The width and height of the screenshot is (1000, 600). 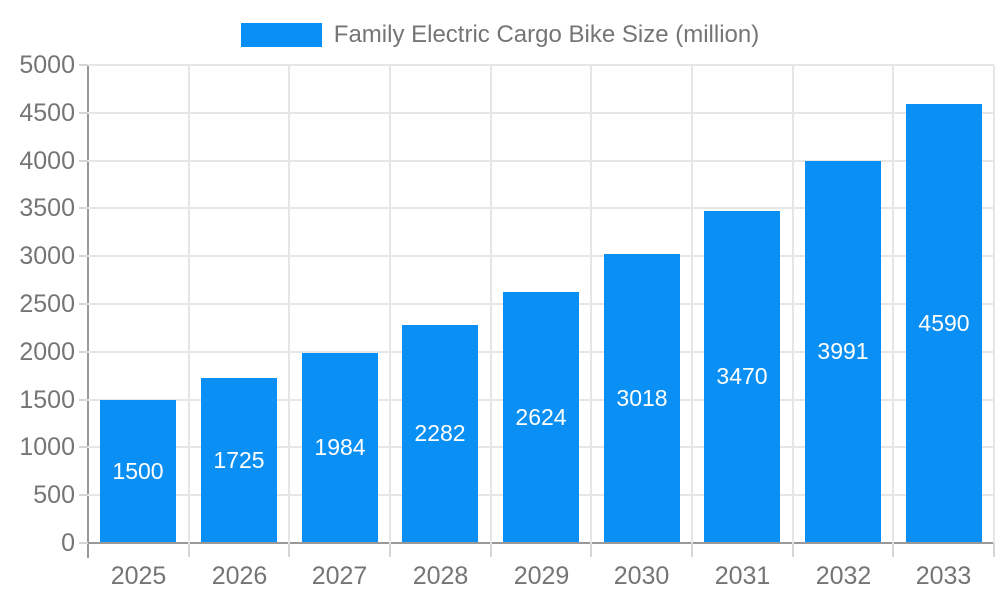 I want to click on y-axis-label: 4000, so click(x=47, y=160).